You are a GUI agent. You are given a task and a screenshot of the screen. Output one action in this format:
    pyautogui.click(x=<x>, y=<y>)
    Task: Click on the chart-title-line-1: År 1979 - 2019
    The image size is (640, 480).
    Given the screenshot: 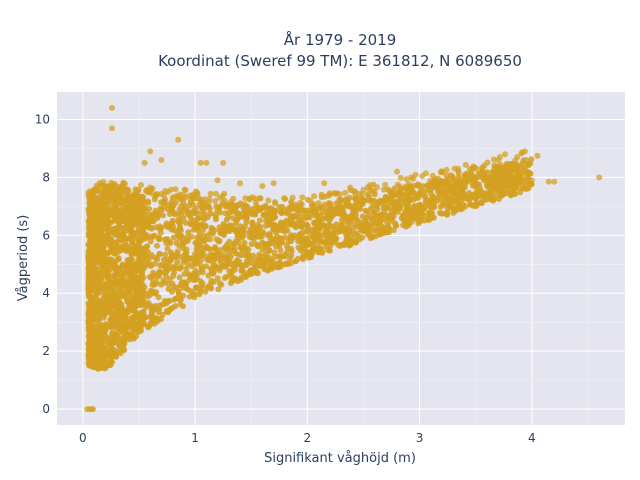 What is the action you would take?
    pyautogui.click(x=340, y=39)
    